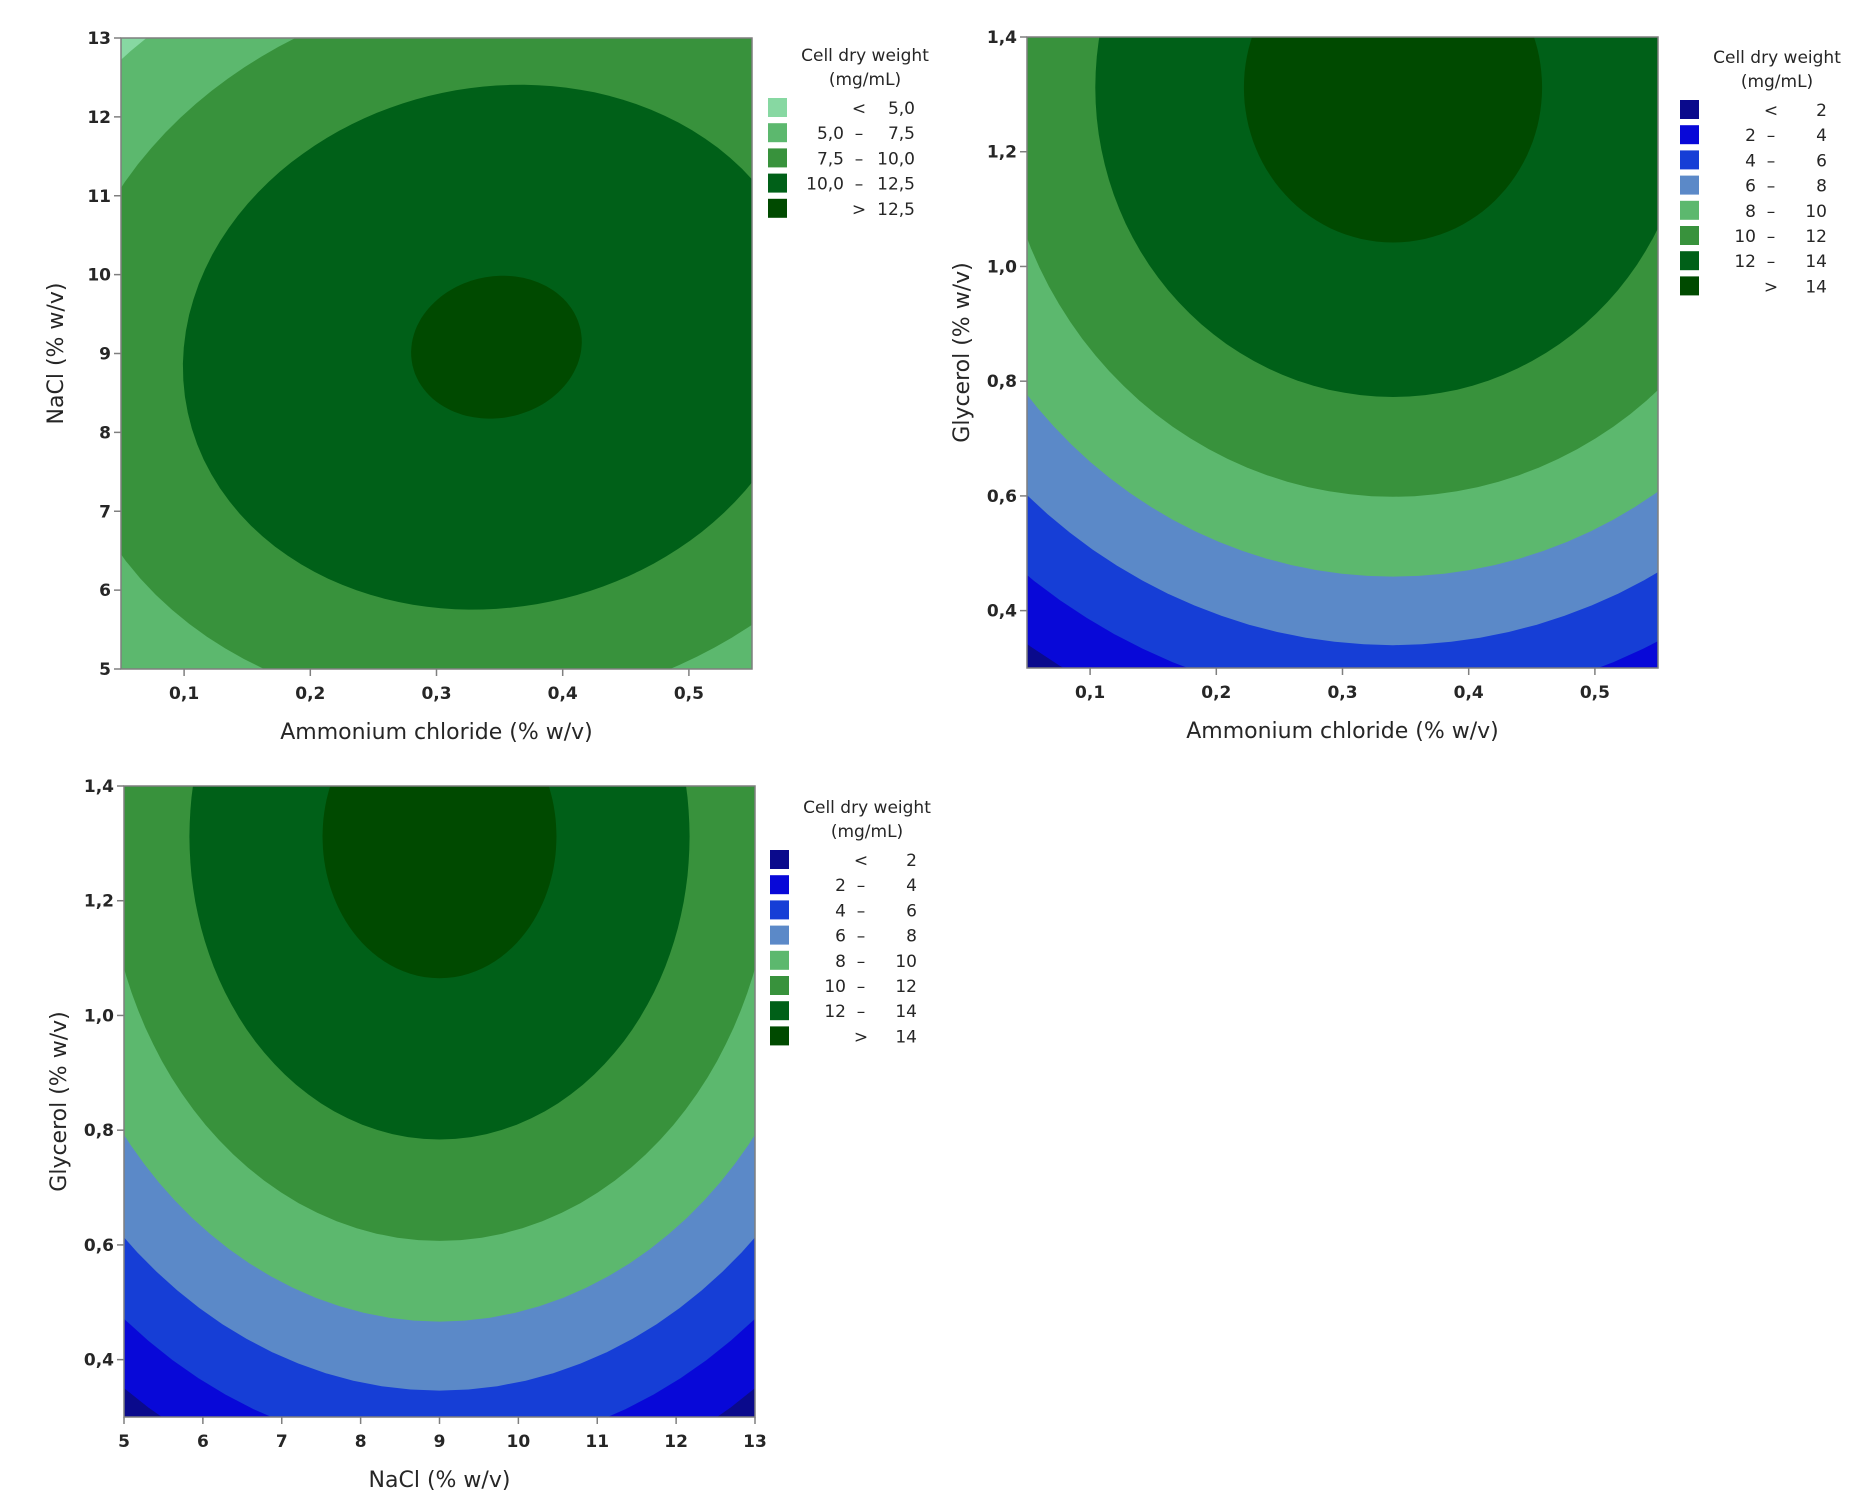 The image size is (1871, 1507). I want to click on legend-low: 5,0, so click(830, 134).